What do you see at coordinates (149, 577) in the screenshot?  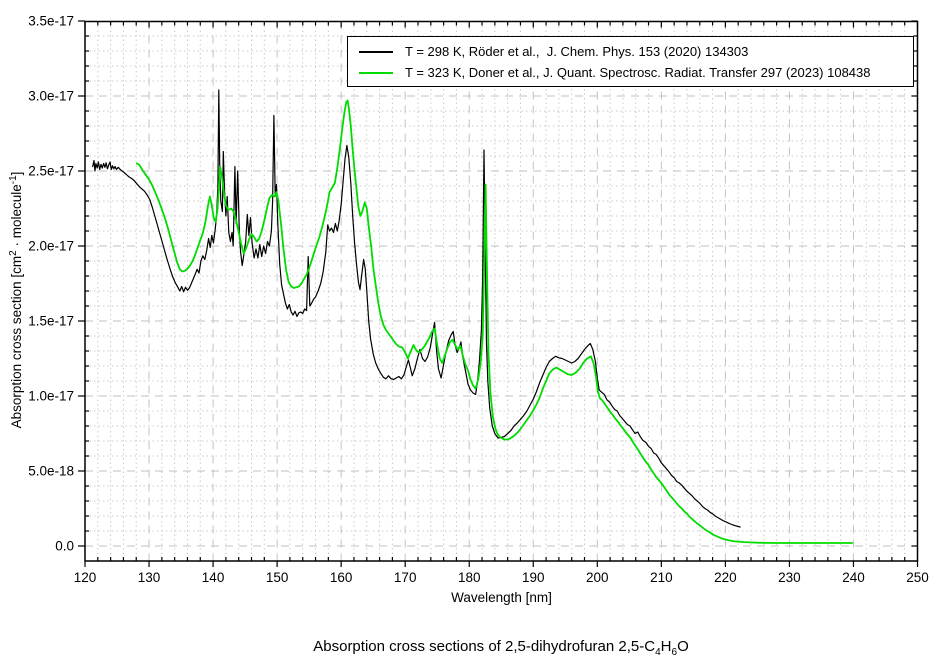 I see `x-tick-label: 130` at bounding box center [149, 577].